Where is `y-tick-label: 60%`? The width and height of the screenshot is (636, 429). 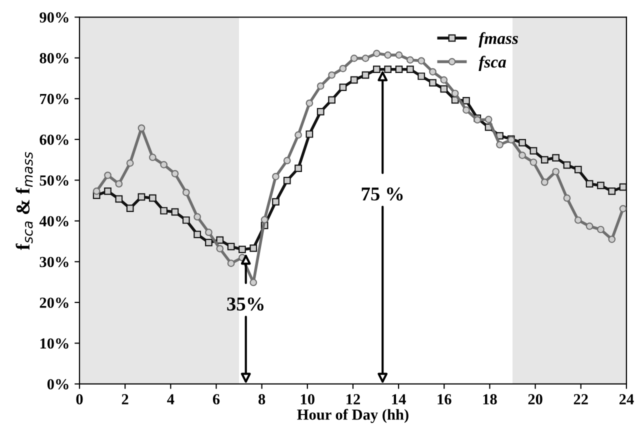 y-tick-label: 60% is located at coordinates (54, 139).